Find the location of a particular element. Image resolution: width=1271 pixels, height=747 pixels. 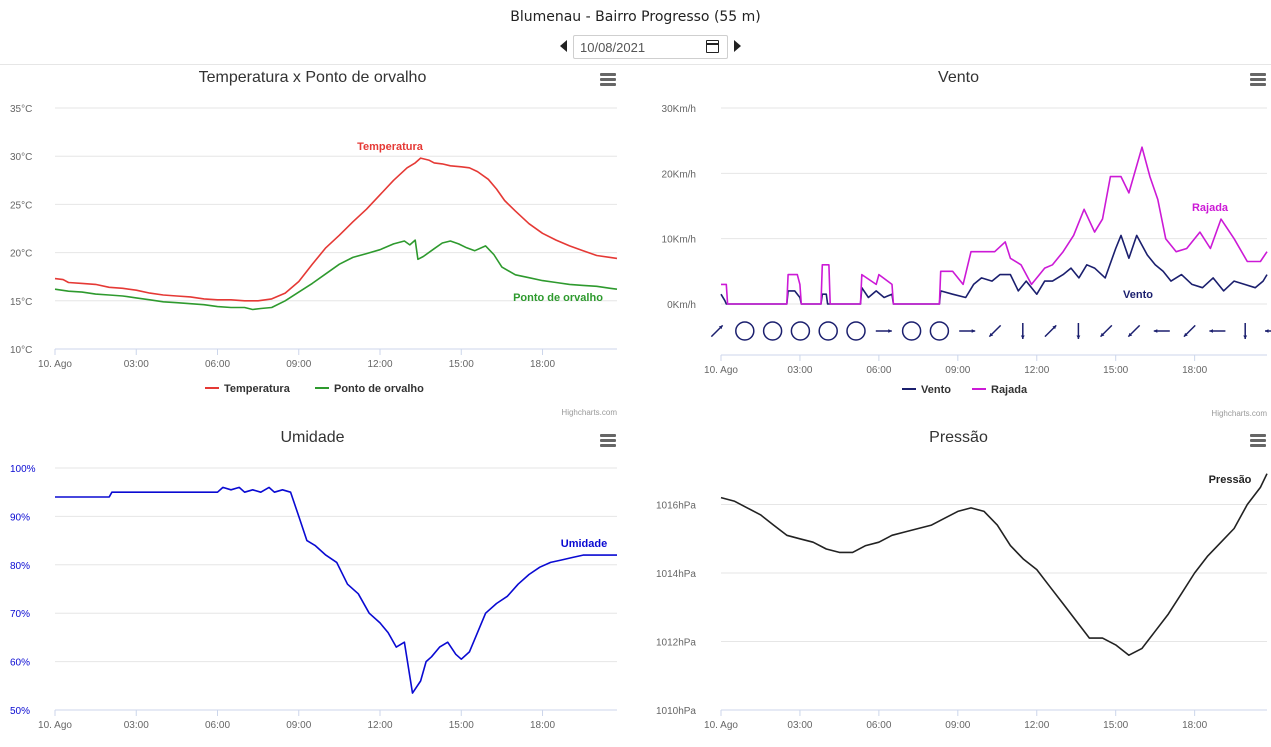

y-tick-label: 1012hPa is located at coordinates (676, 643).